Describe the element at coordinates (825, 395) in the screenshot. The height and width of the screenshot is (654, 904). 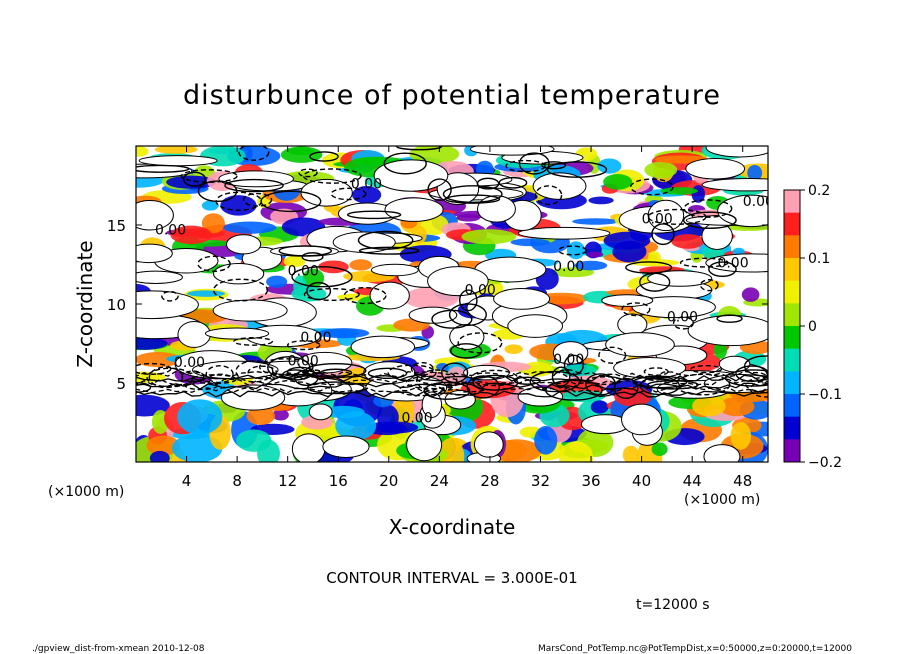
I see `colorbar-tick-label: −0.1` at that location.